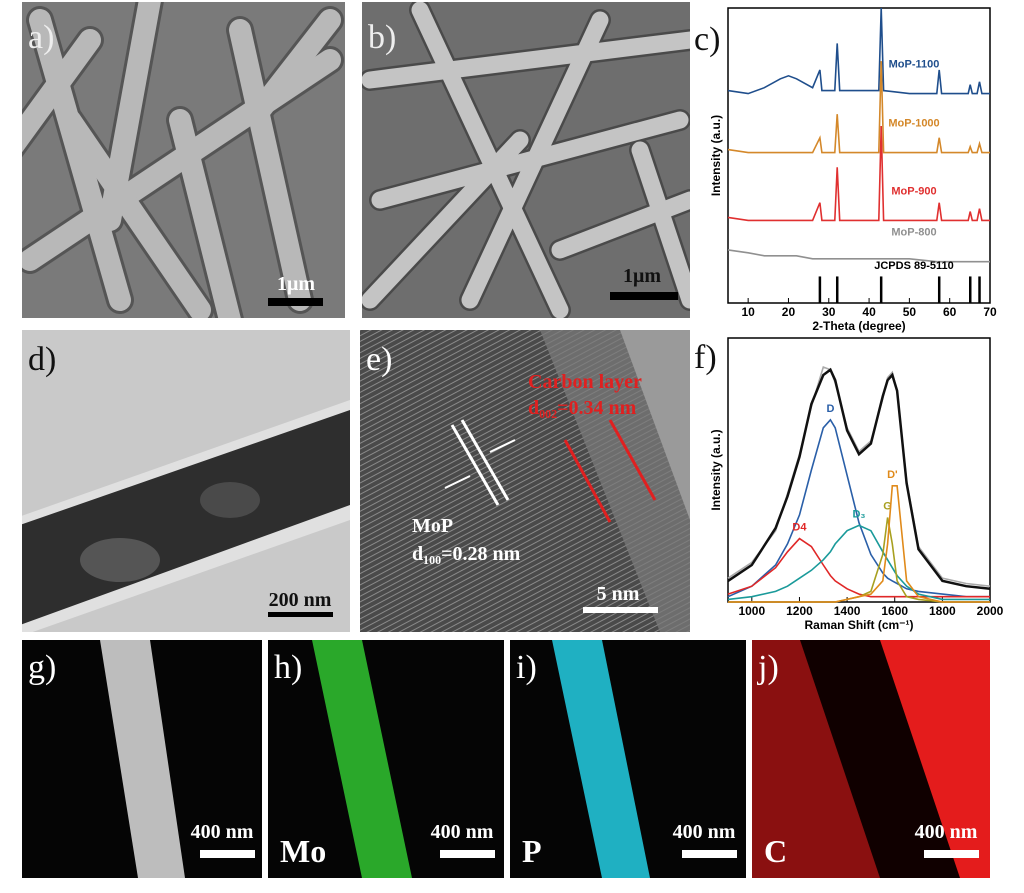  Describe the element at coordinates (41, 37) in the screenshot. I see `label: a)` at that location.